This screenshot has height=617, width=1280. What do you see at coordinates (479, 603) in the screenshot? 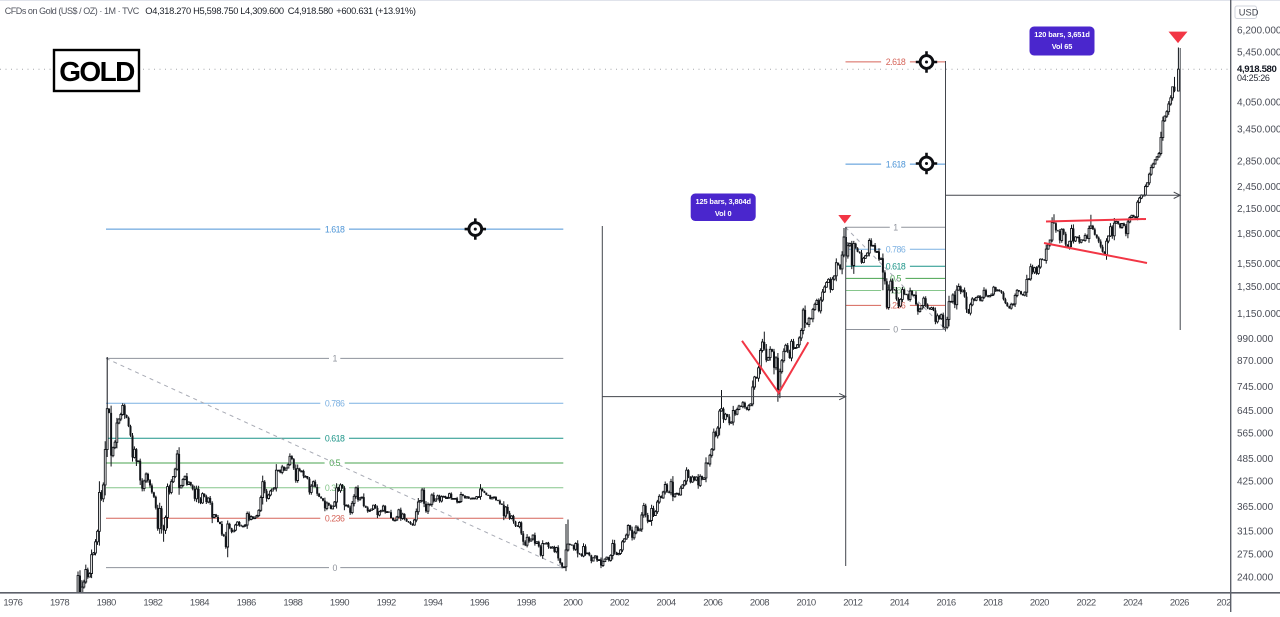
I see `svg-text: 1996` at bounding box center [479, 603].